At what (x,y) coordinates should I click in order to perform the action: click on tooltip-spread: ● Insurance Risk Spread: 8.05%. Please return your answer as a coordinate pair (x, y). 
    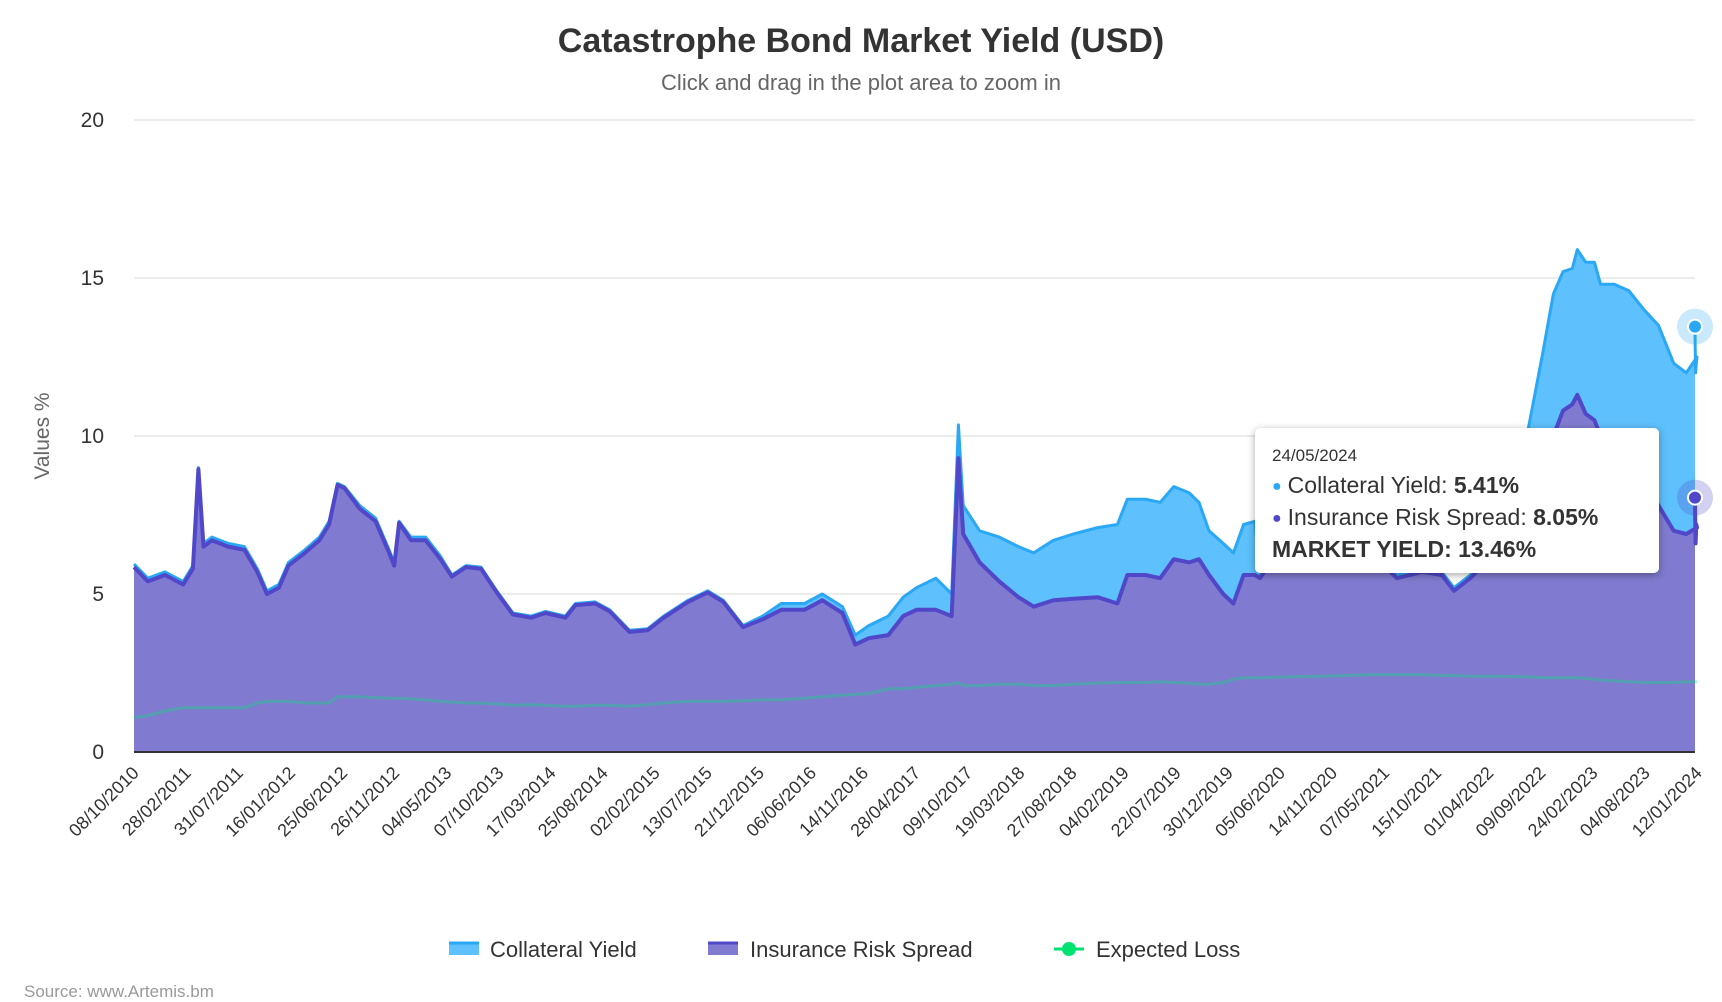
    Looking at the image, I should click on (1435, 517).